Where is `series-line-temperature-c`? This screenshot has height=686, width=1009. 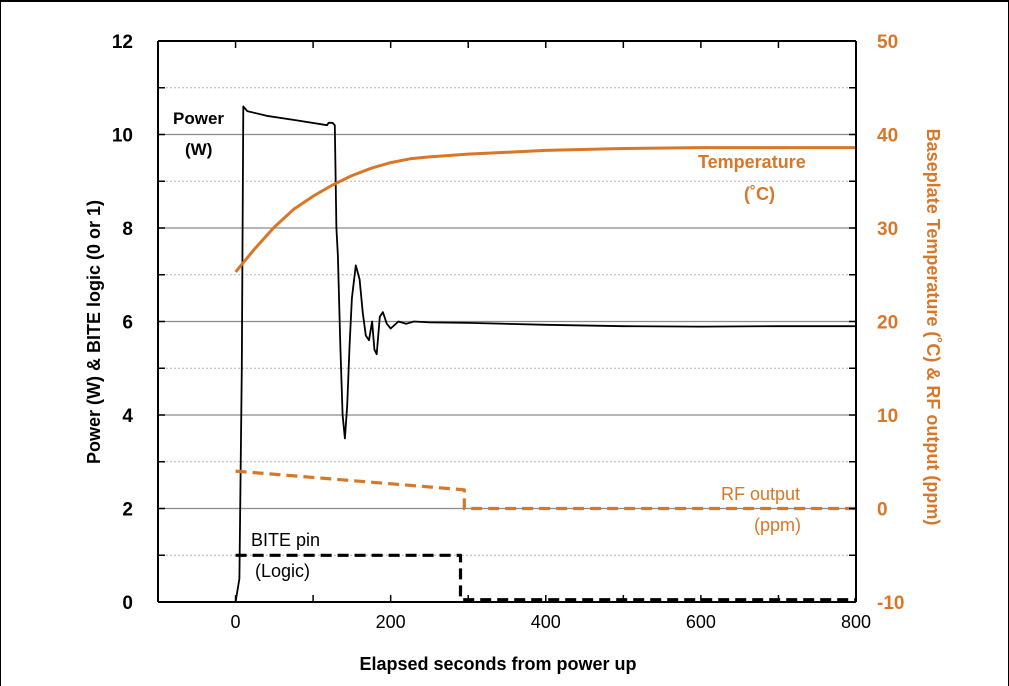 series-line-temperature-c is located at coordinates (545, 209).